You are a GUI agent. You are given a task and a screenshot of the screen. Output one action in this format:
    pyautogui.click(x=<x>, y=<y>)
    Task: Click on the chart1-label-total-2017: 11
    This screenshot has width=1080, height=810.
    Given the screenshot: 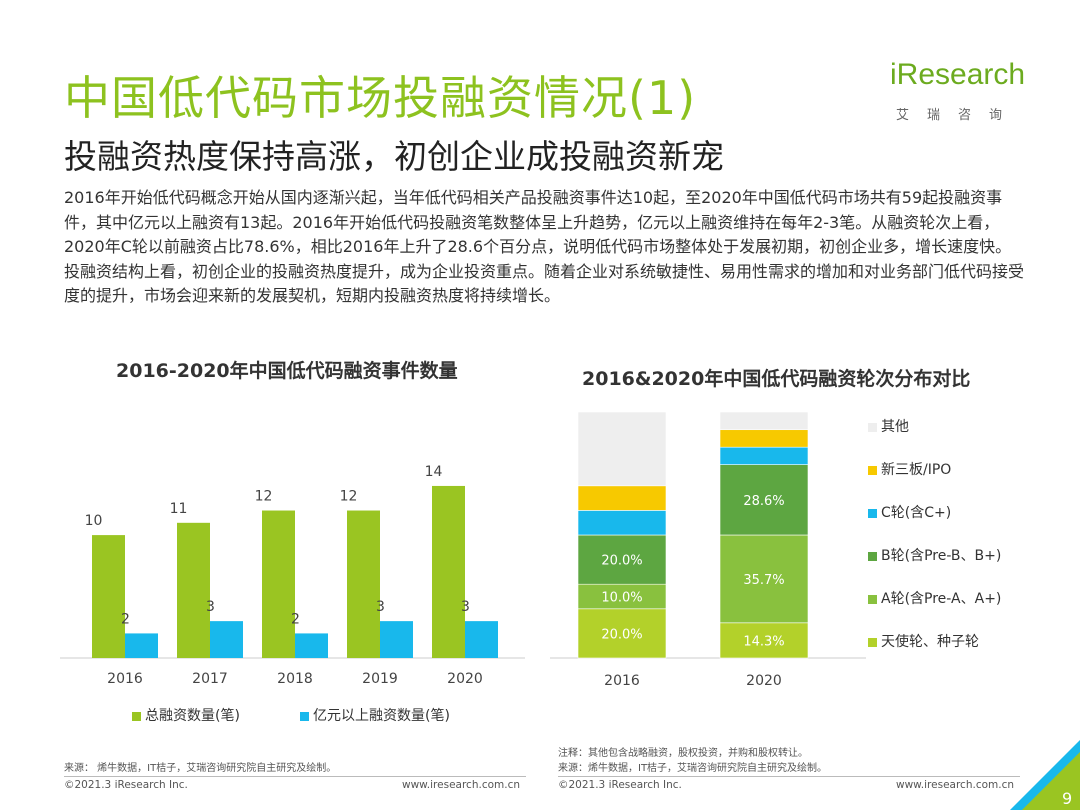 What is the action you would take?
    pyautogui.click(x=179, y=509)
    